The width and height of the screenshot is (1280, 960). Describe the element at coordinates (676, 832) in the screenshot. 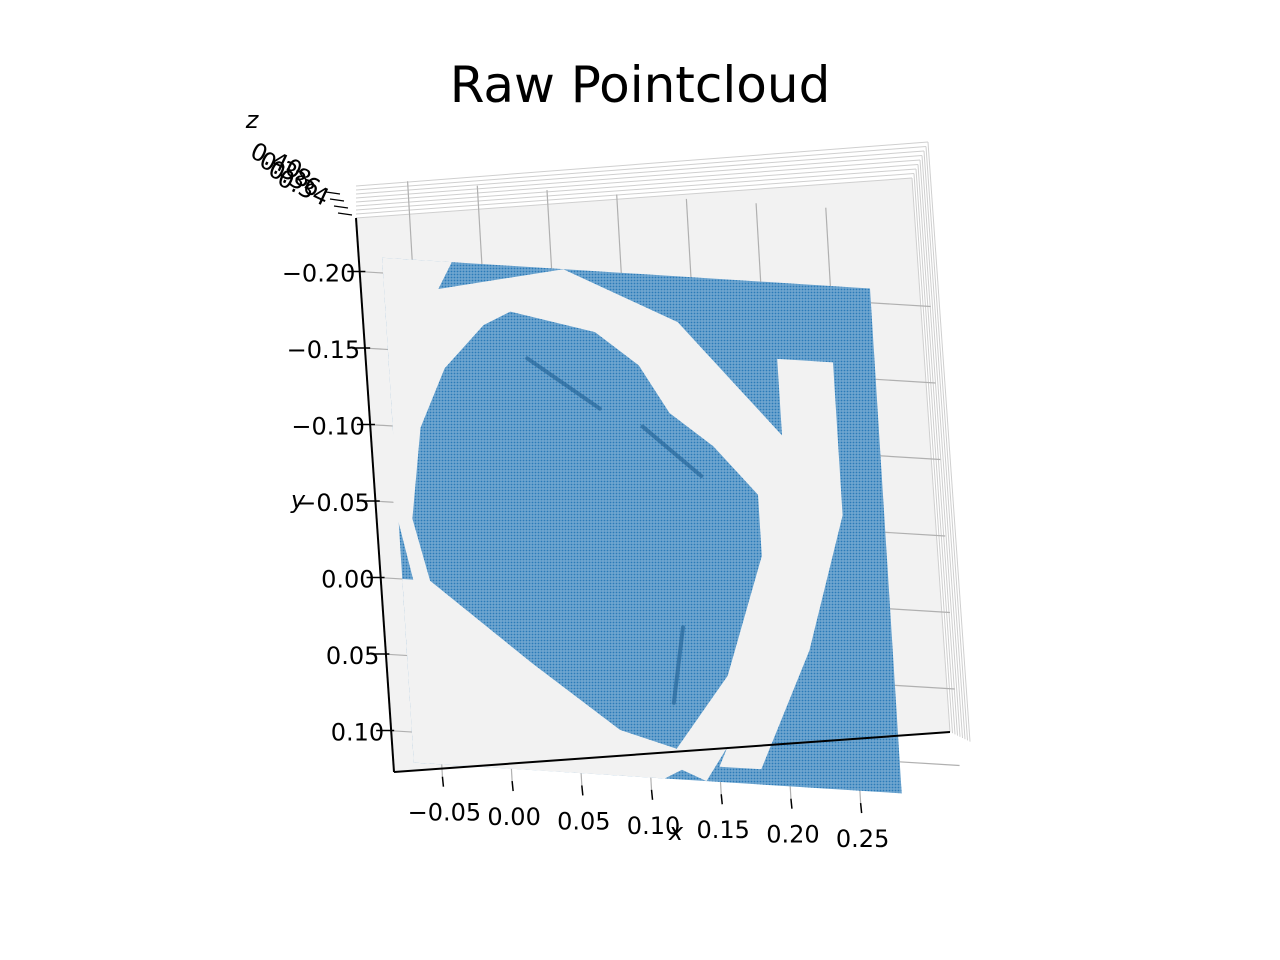

I see `x-axis-label: x` at that location.